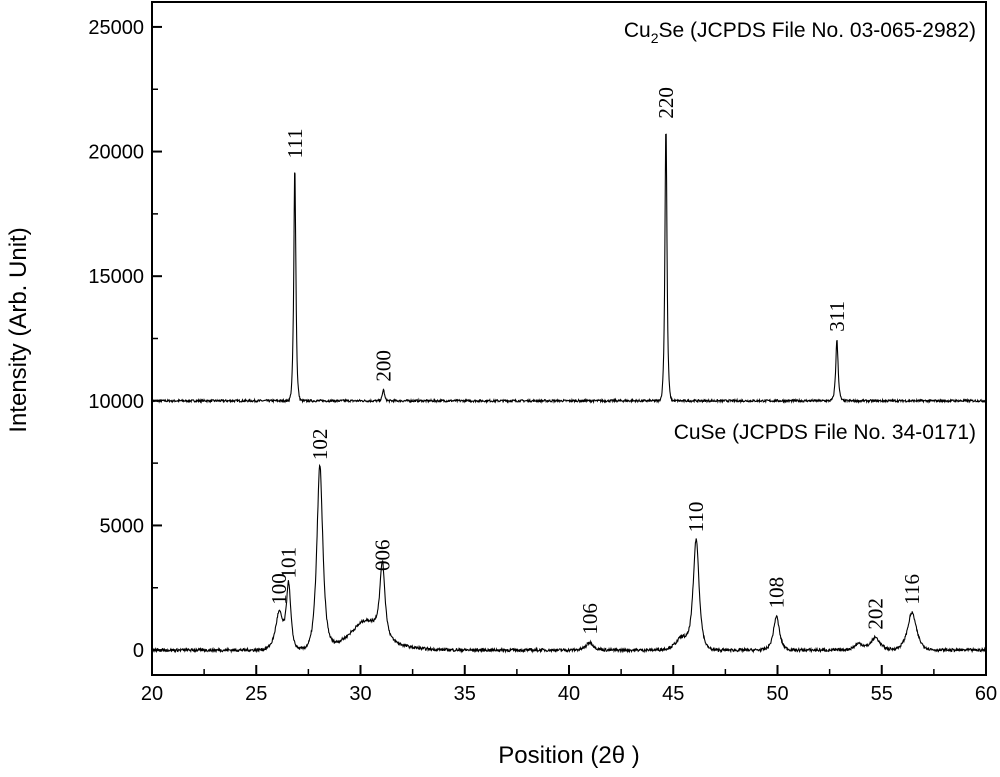  What do you see at coordinates (986, 694) in the screenshot?
I see `x-tick-label: 60` at bounding box center [986, 694].